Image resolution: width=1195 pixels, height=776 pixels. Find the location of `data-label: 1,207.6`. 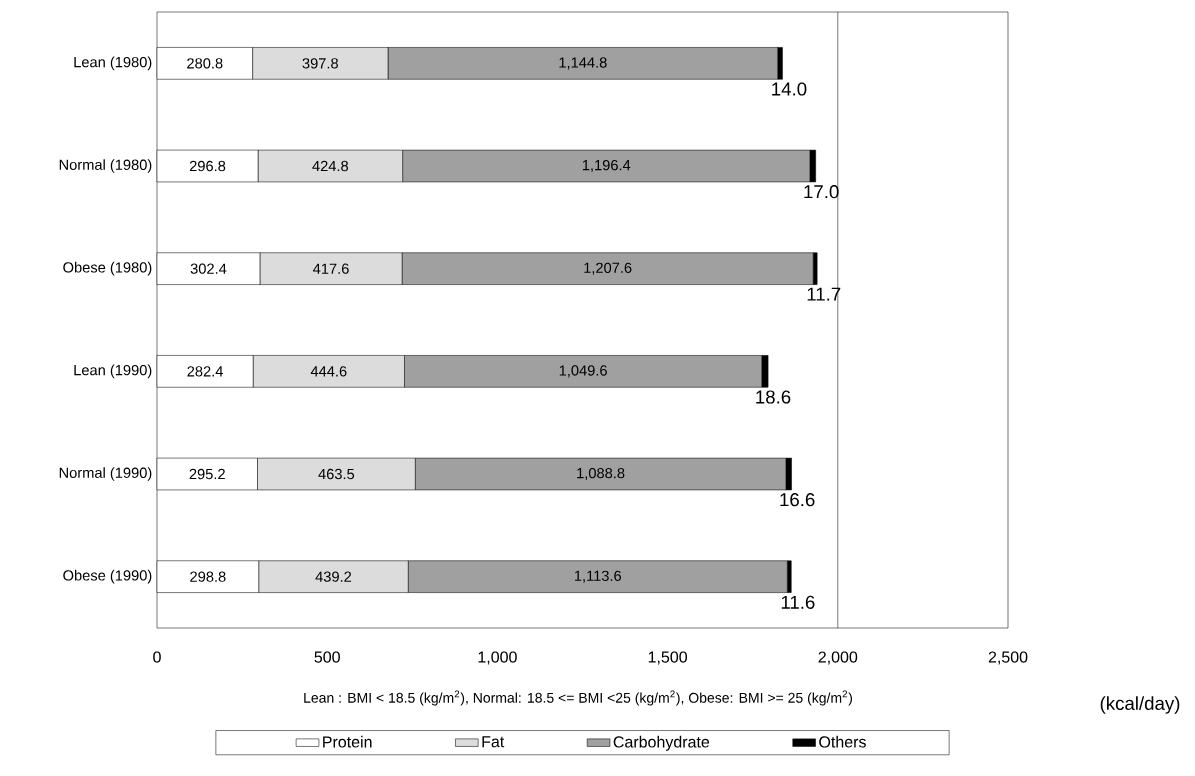

data-label: 1,207.6 is located at coordinates (608, 268).